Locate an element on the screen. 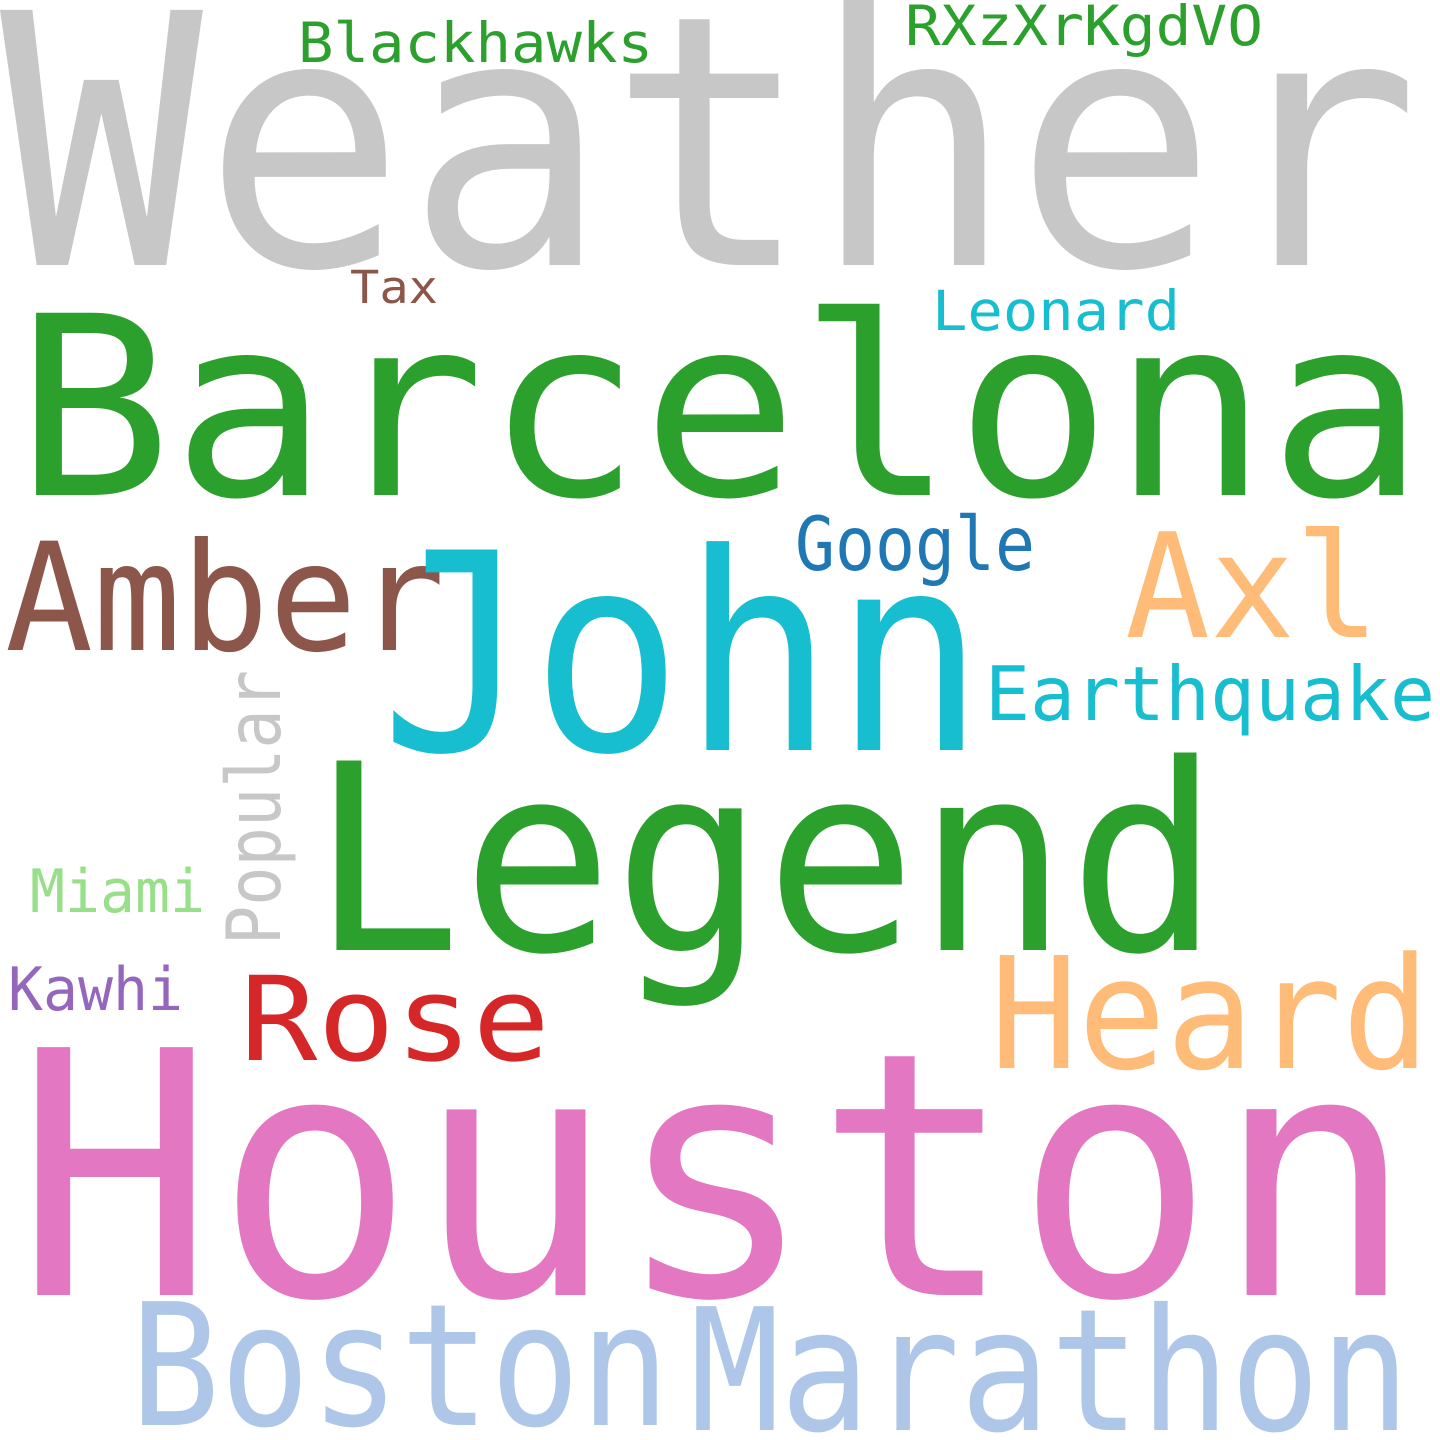  word: Legend is located at coordinates (765, 861).